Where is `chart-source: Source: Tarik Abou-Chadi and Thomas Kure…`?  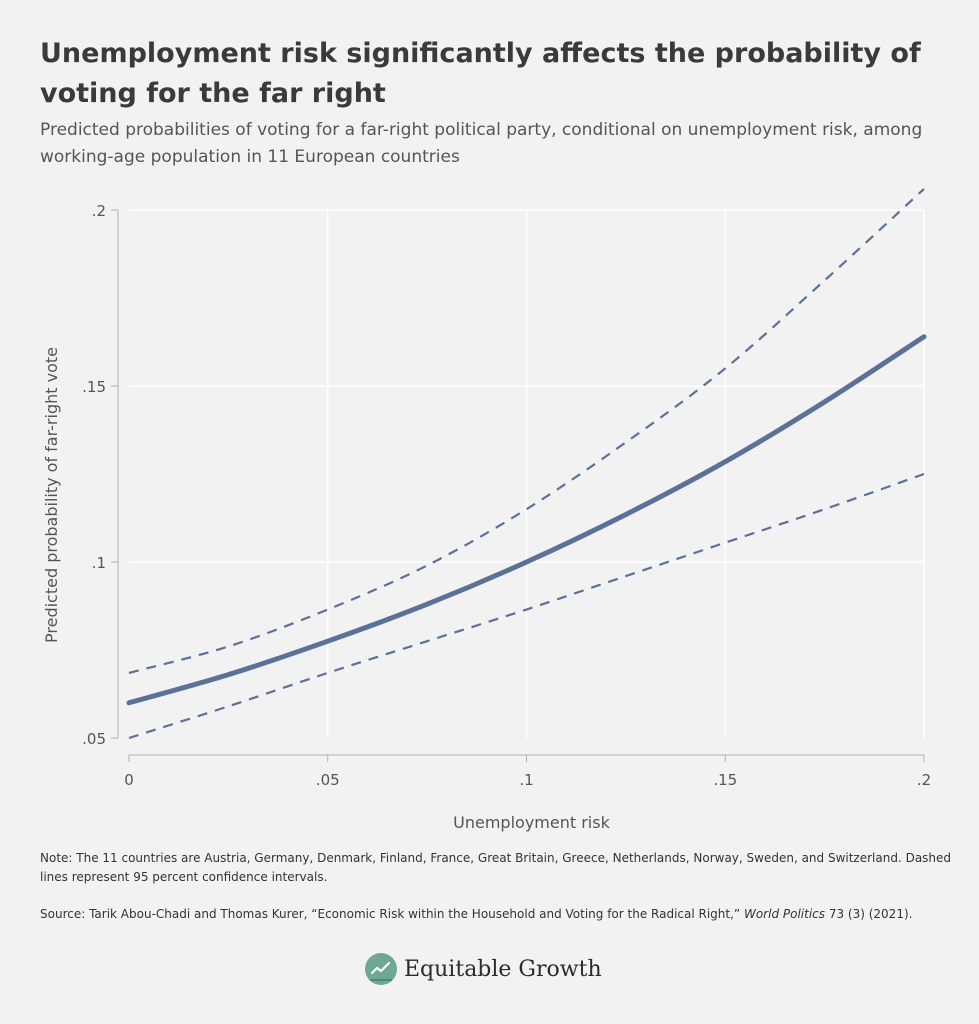 chart-source: Source: Tarik Abou-Chadi and Thomas Kure… is located at coordinates (500, 914).